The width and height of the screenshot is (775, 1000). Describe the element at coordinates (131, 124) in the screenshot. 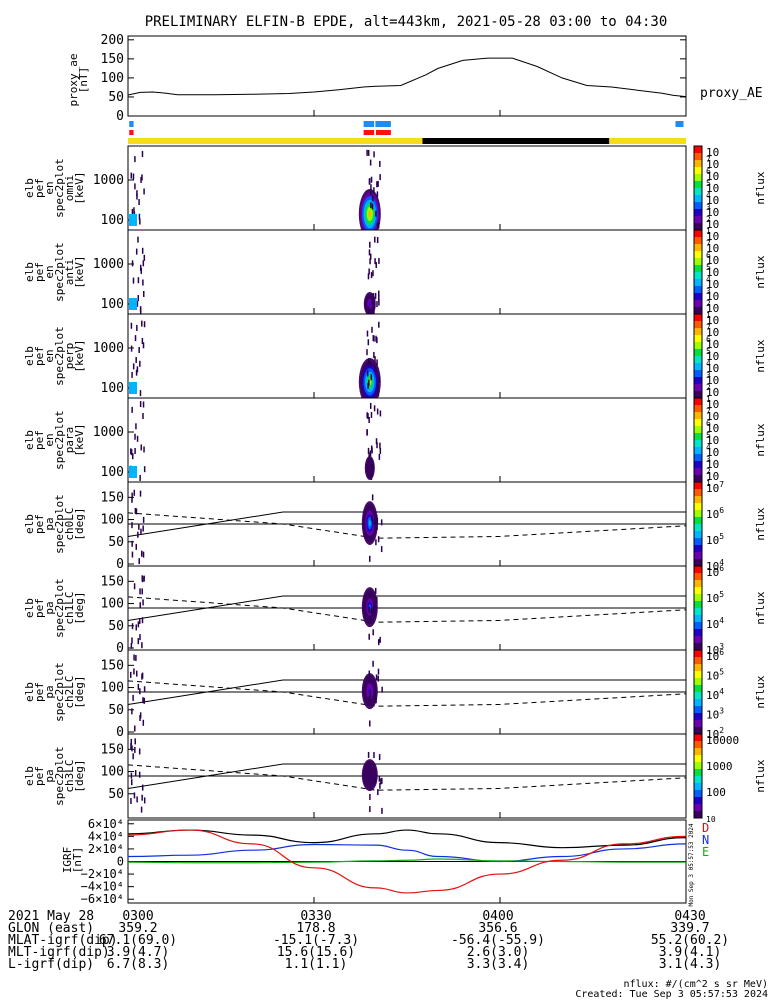

I see `blue-marker` at that location.